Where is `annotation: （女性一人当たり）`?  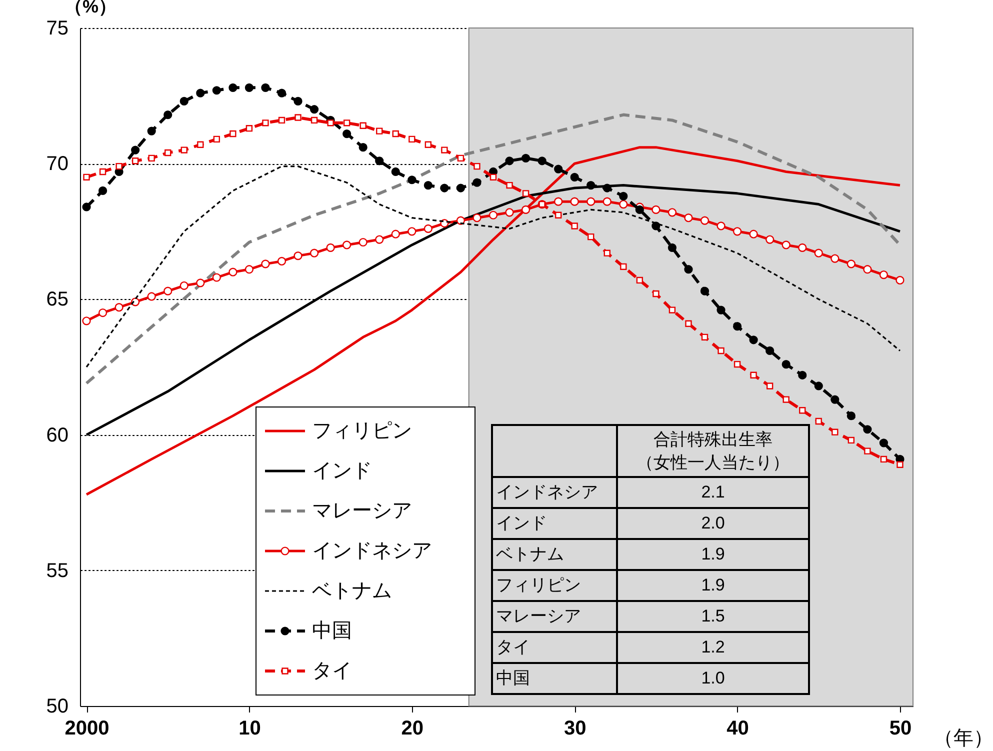 annotation: （女性一人当たり） is located at coordinates (713, 462).